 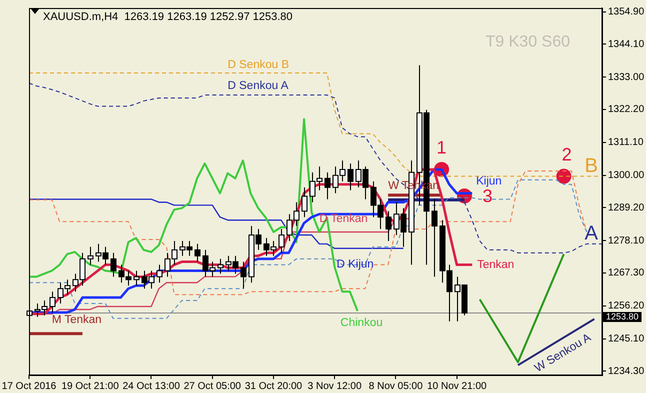 I want to click on x-tick-label: 19 Oct 21:00, so click(x=90, y=386).